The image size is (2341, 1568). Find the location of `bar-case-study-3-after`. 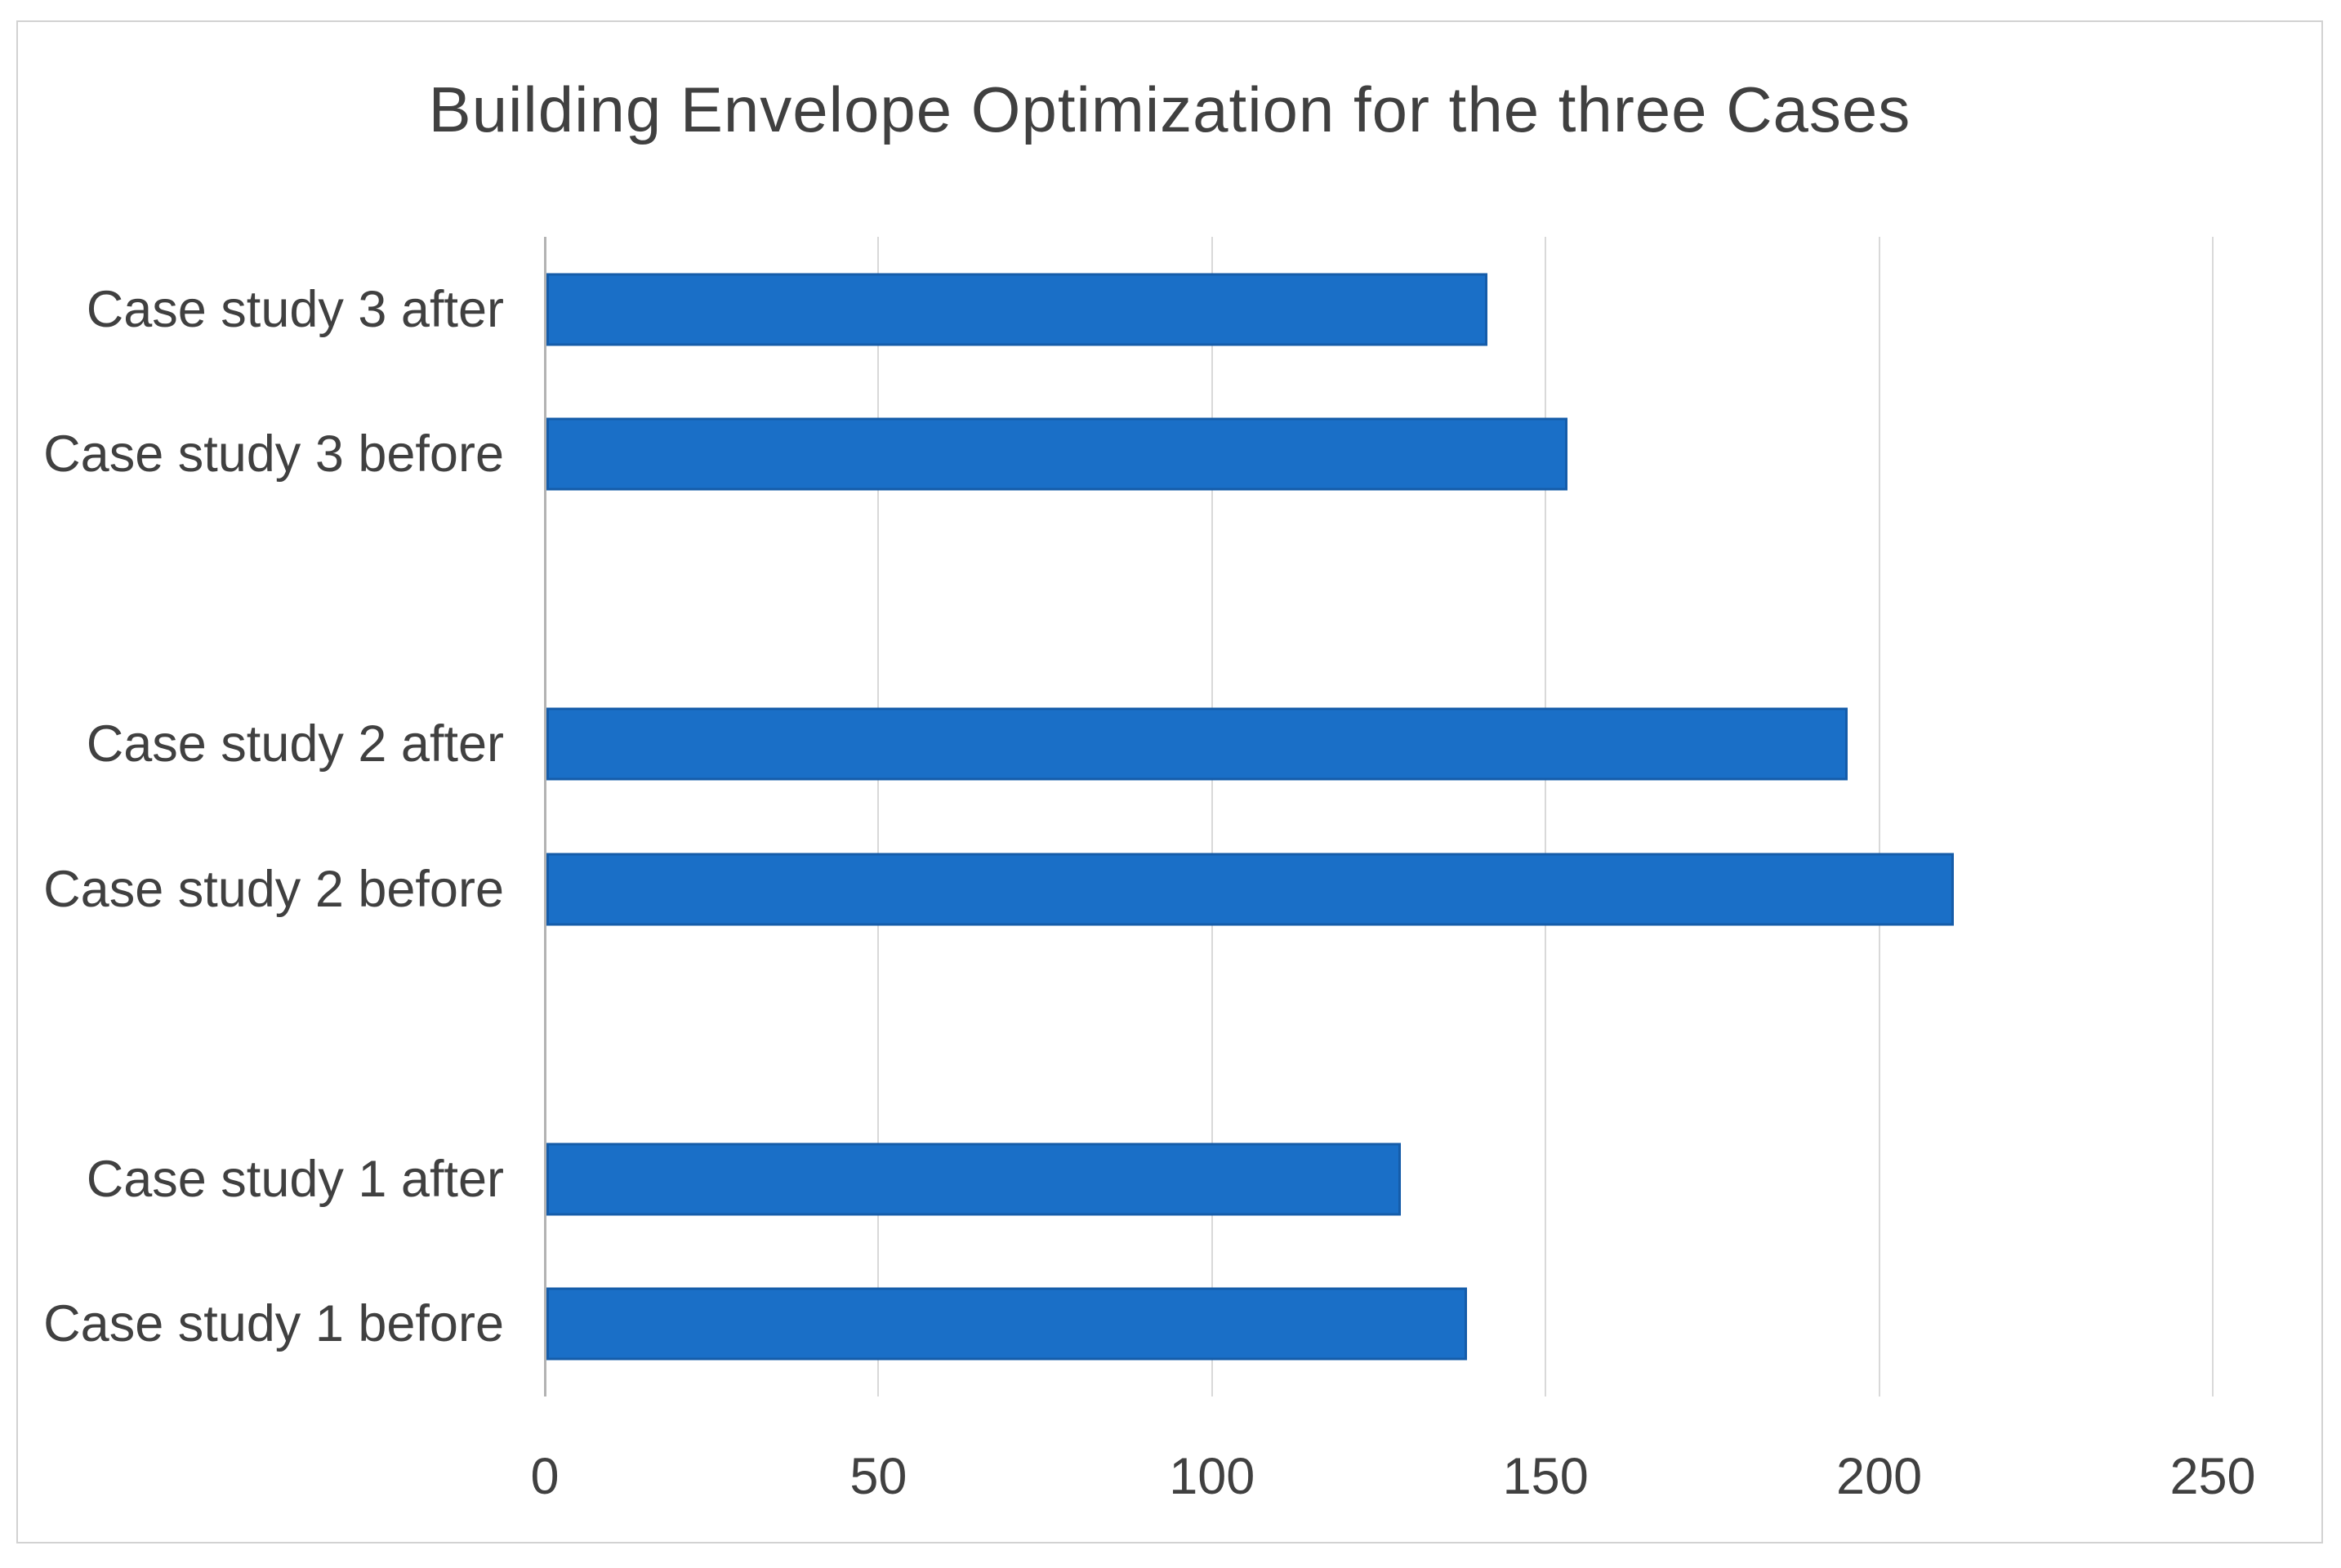

bar-case-study-3-after is located at coordinates (1017, 309).